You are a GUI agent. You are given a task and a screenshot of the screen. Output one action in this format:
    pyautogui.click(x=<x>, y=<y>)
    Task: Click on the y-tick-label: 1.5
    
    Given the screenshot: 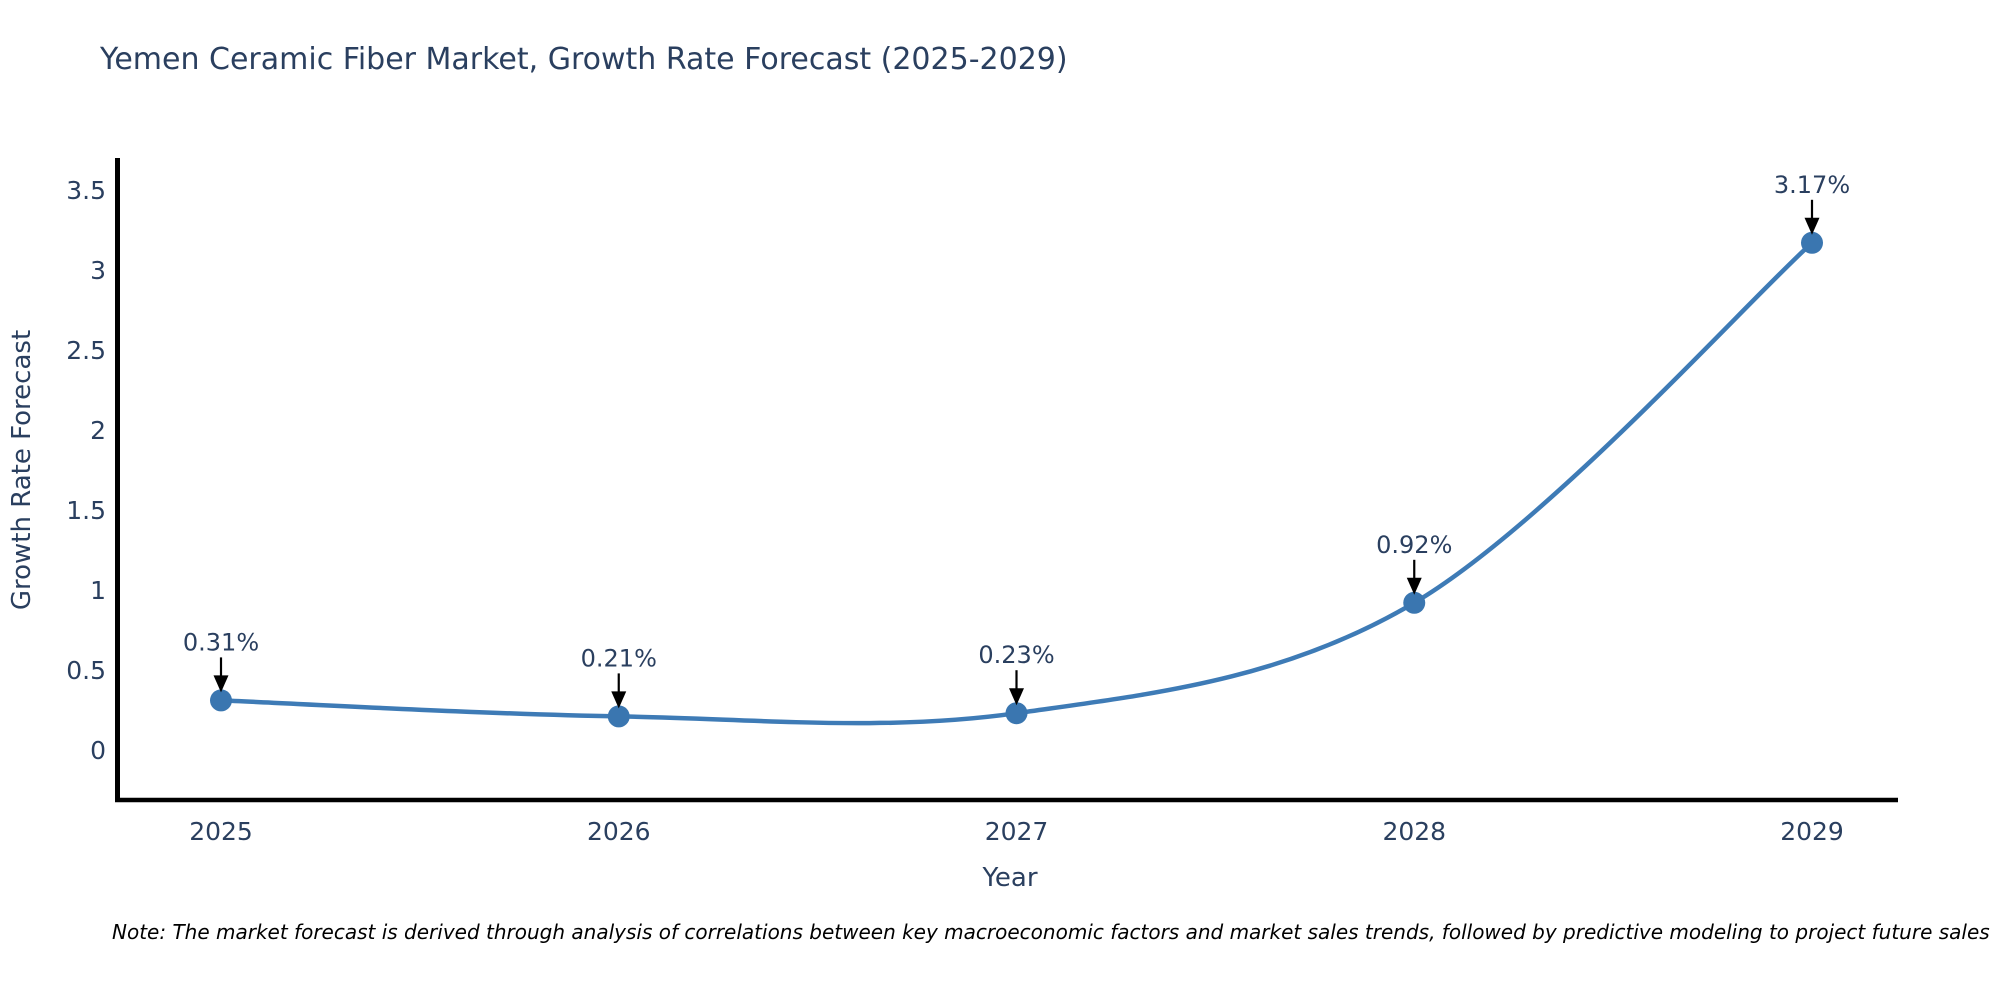 What is the action you would take?
    pyautogui.click(x=86, y=510)
    